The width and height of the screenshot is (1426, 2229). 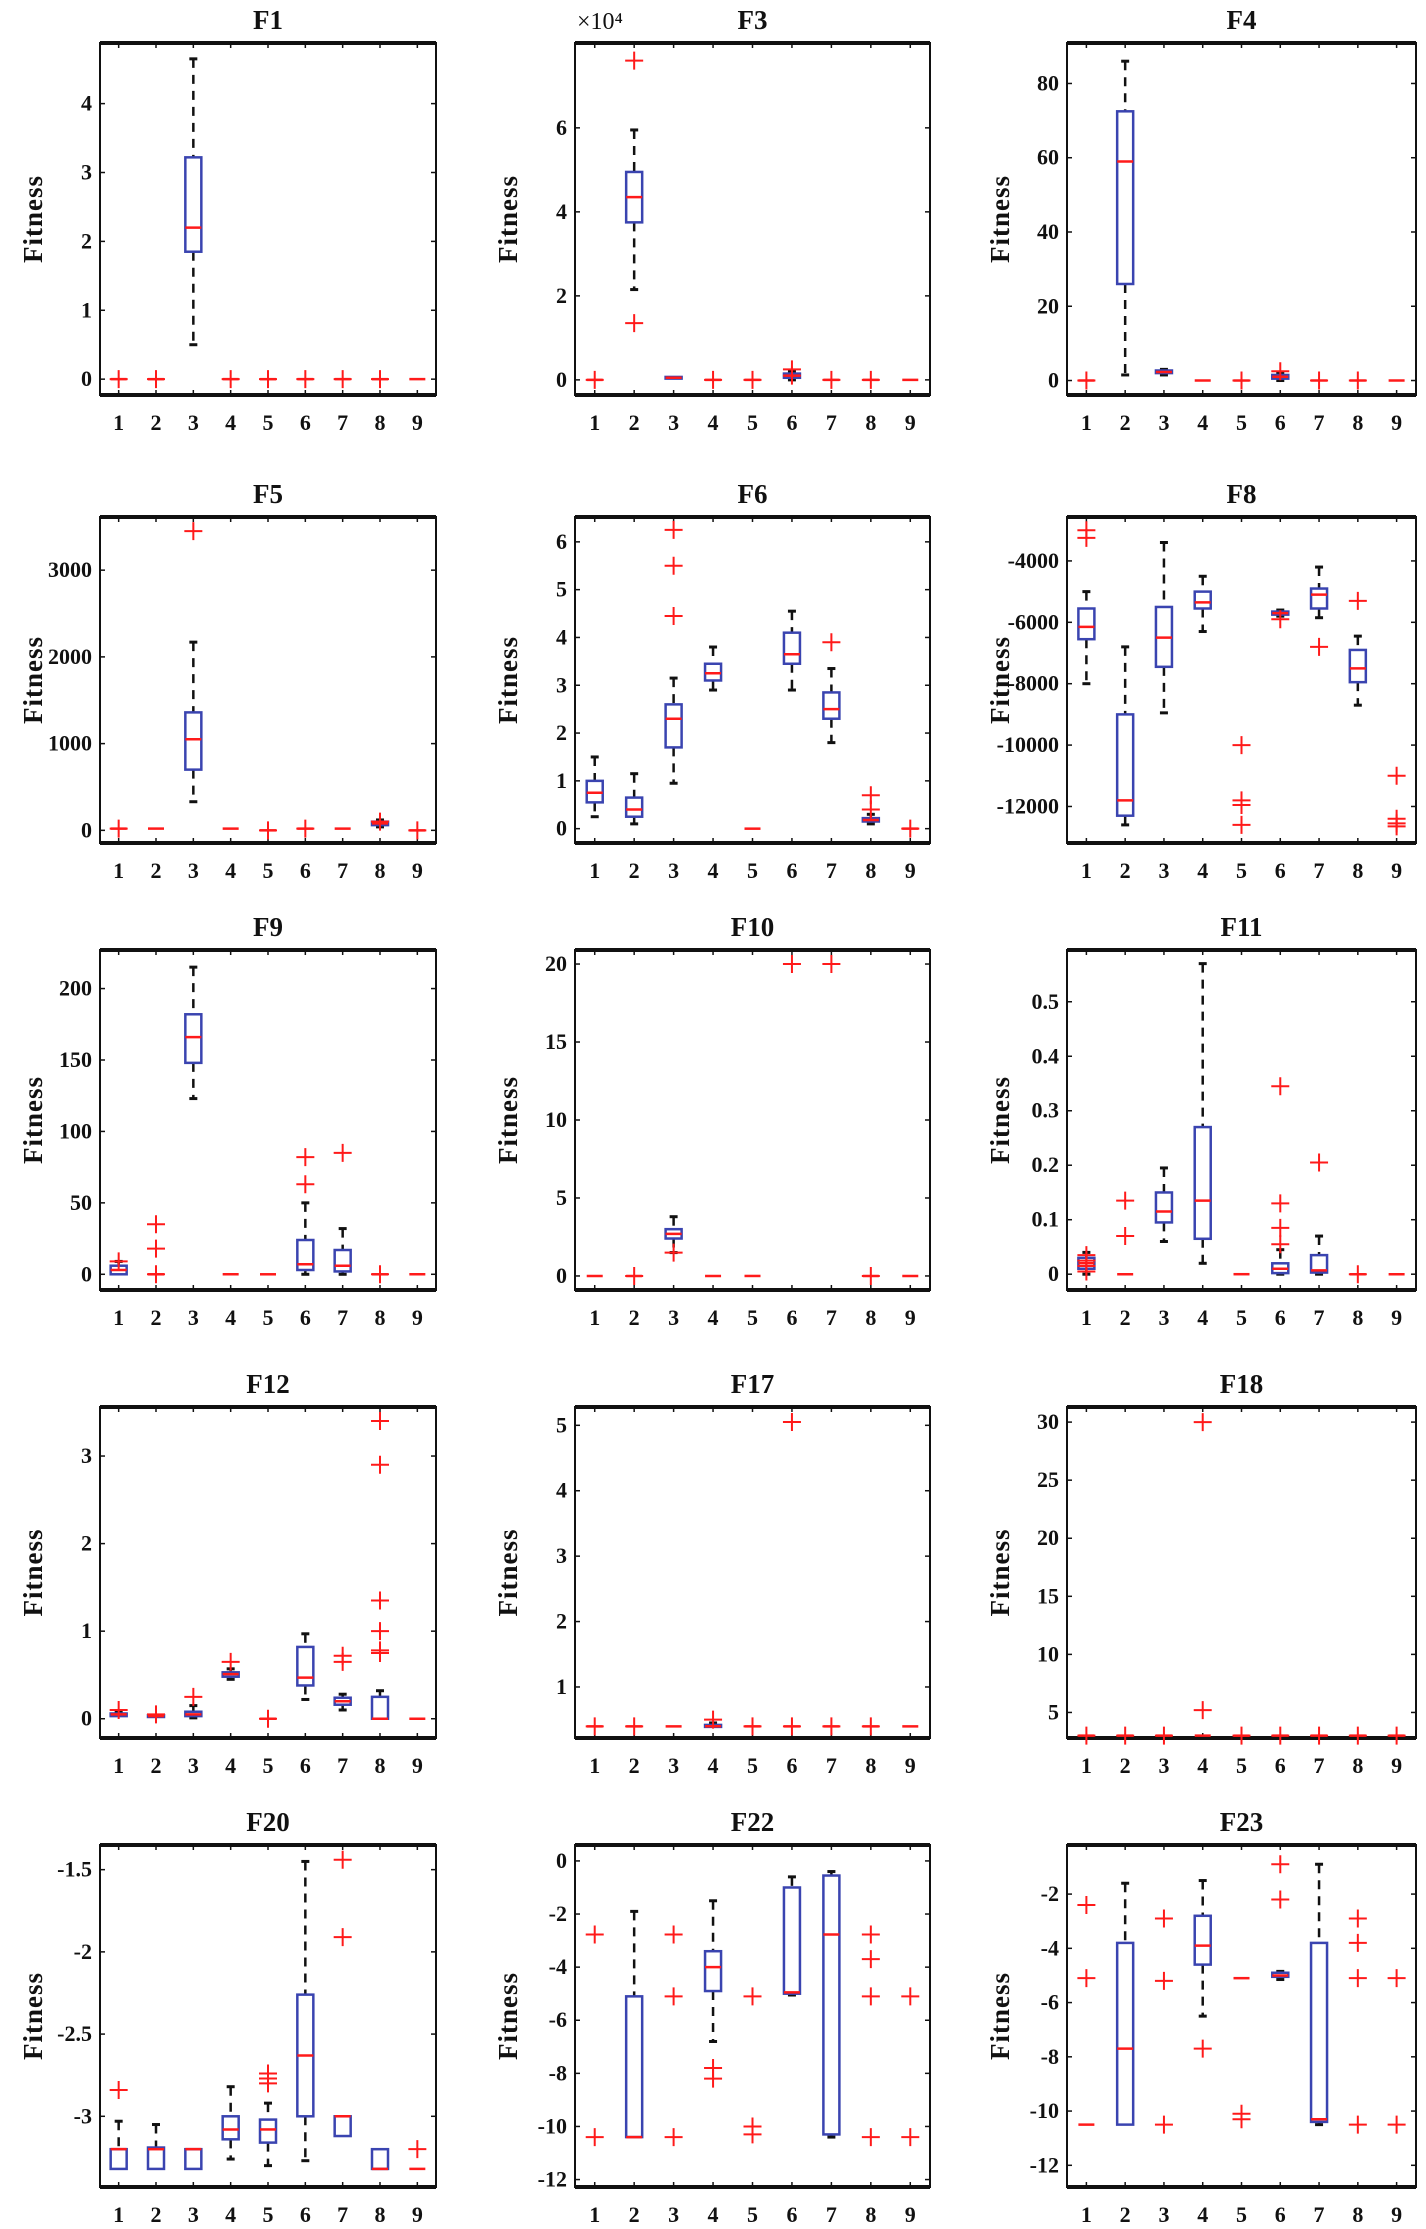 What do you see at coordinates (1048, 1653) in the screenshot?
I see `y-tick-label: 10` at bounding box center [1048, 1653].